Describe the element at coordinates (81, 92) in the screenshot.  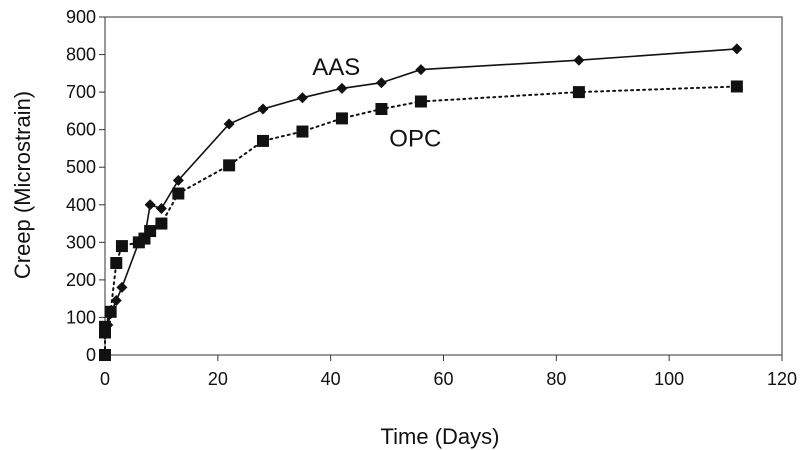
I see `y-tick-label: 700` at that location.